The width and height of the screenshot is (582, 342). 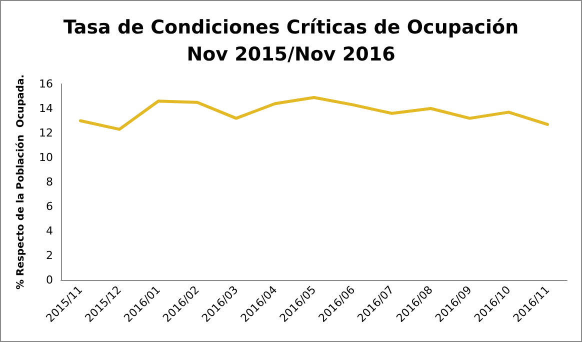 I want to click on y-tick-label: 10, so click(x=46, y=157).